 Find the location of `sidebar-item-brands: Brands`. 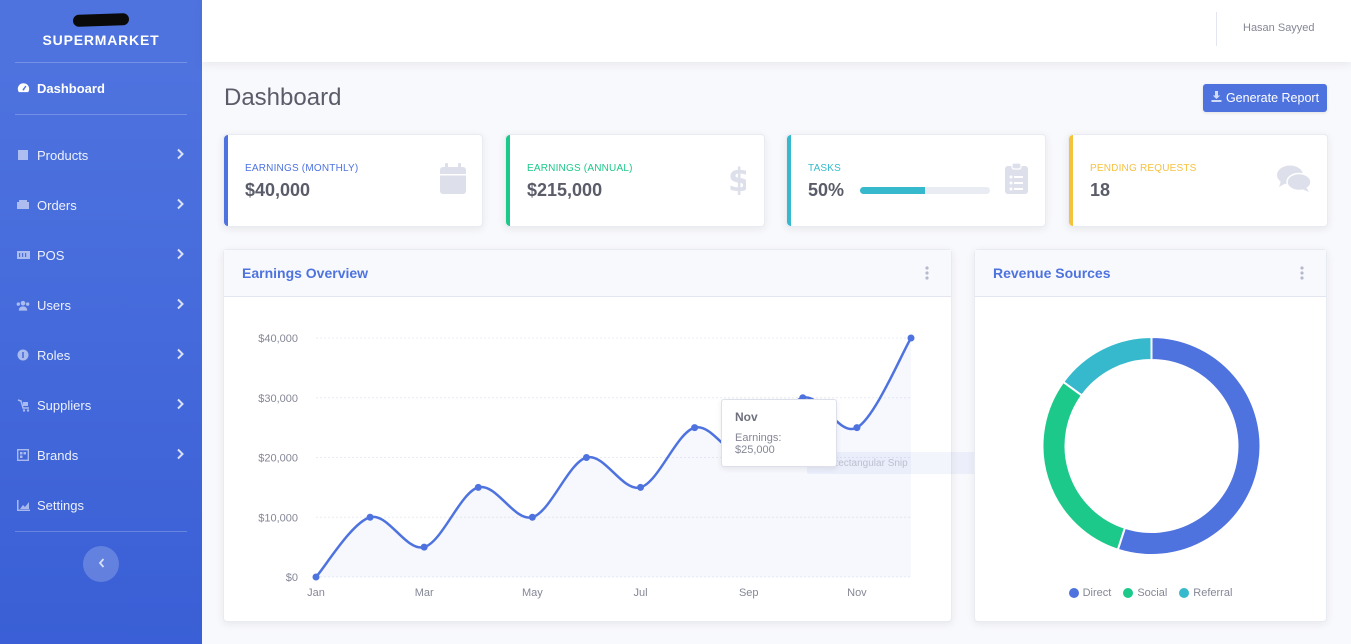

sidebar-item-brands: Brands is located at coordinates (101, 455).